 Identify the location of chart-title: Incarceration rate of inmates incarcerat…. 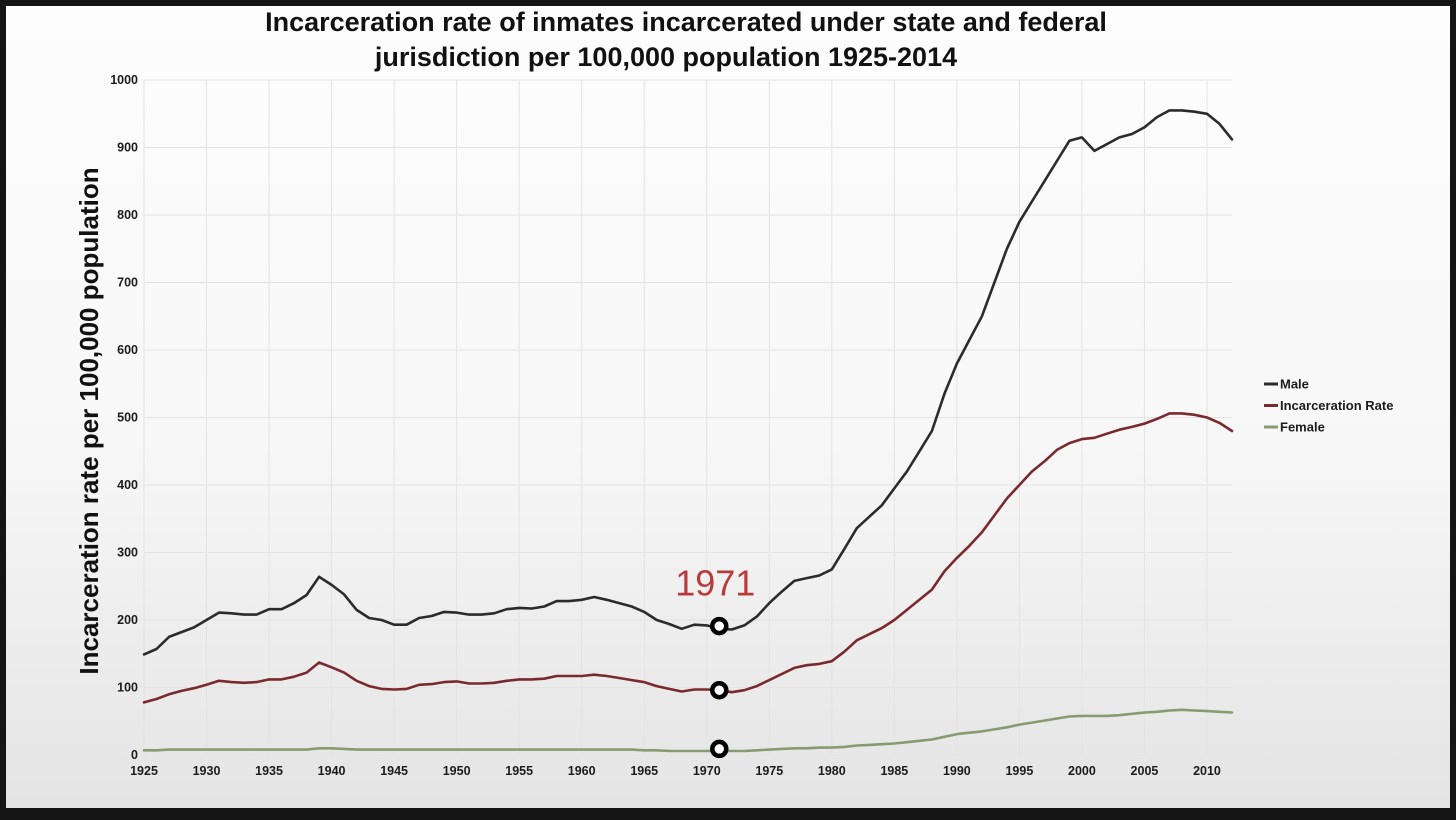
(686, 39).